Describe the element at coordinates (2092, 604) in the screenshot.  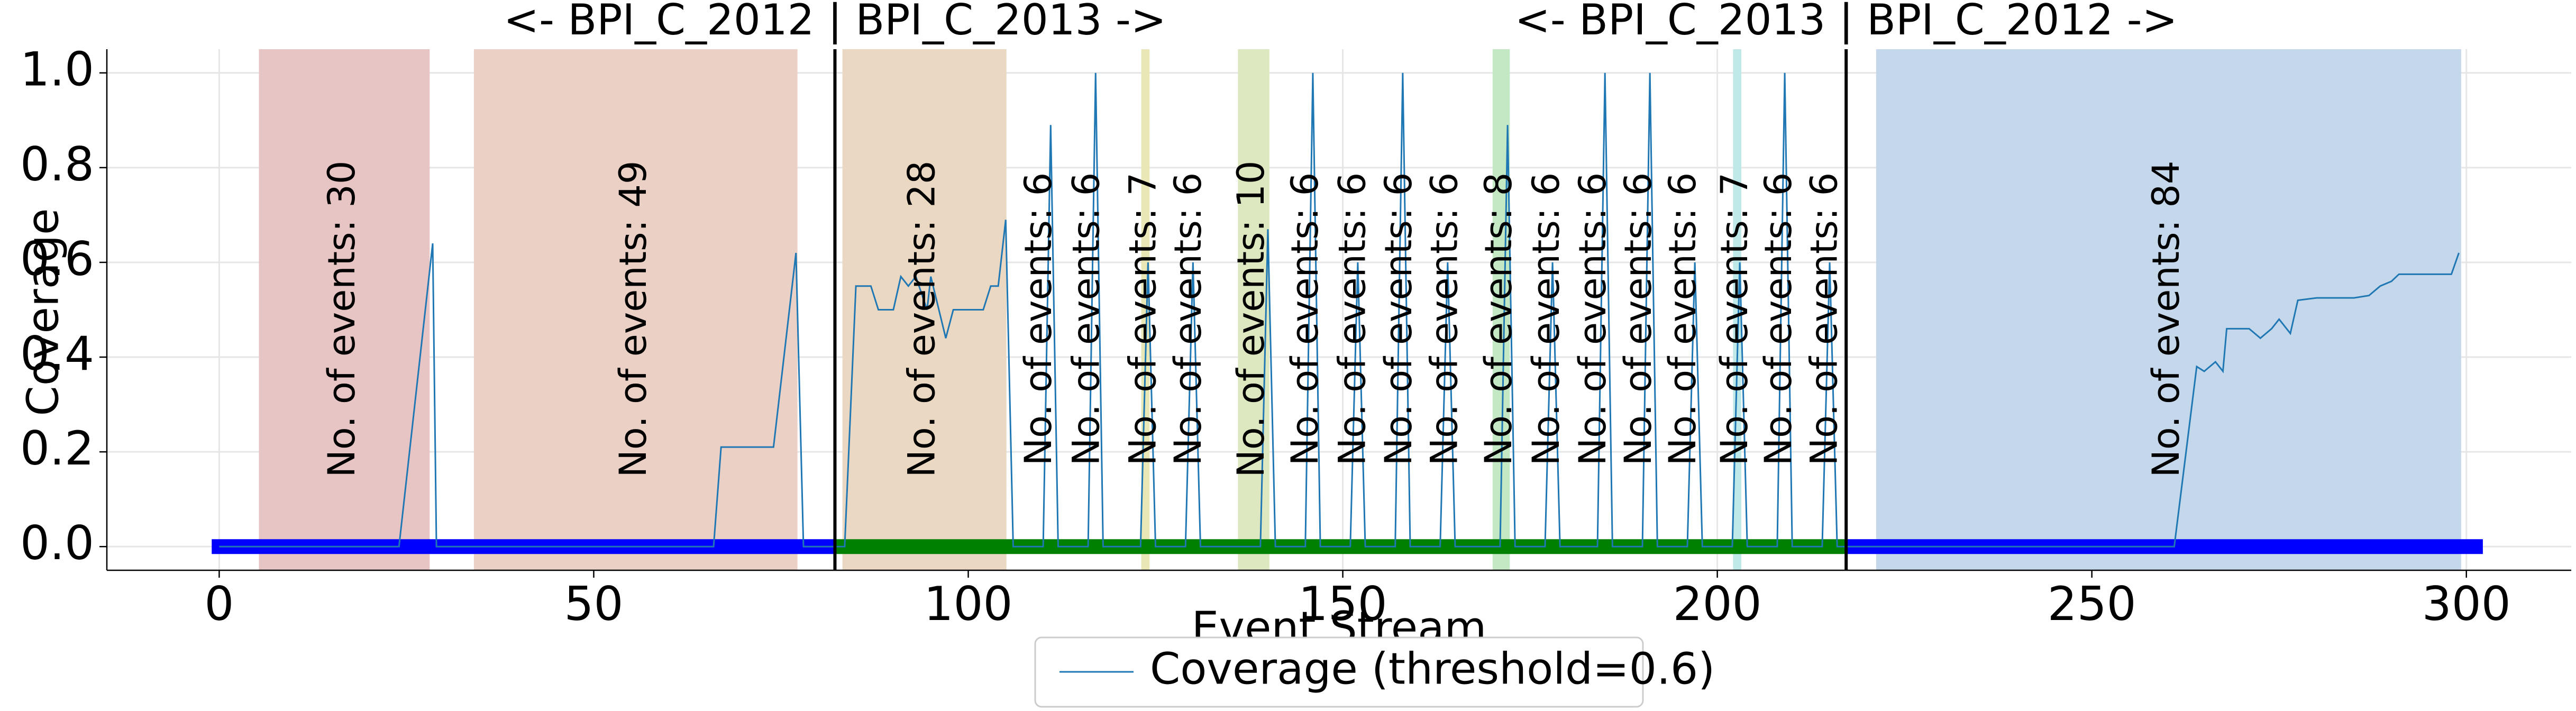
I see `x-tick-label: 250` at that location.